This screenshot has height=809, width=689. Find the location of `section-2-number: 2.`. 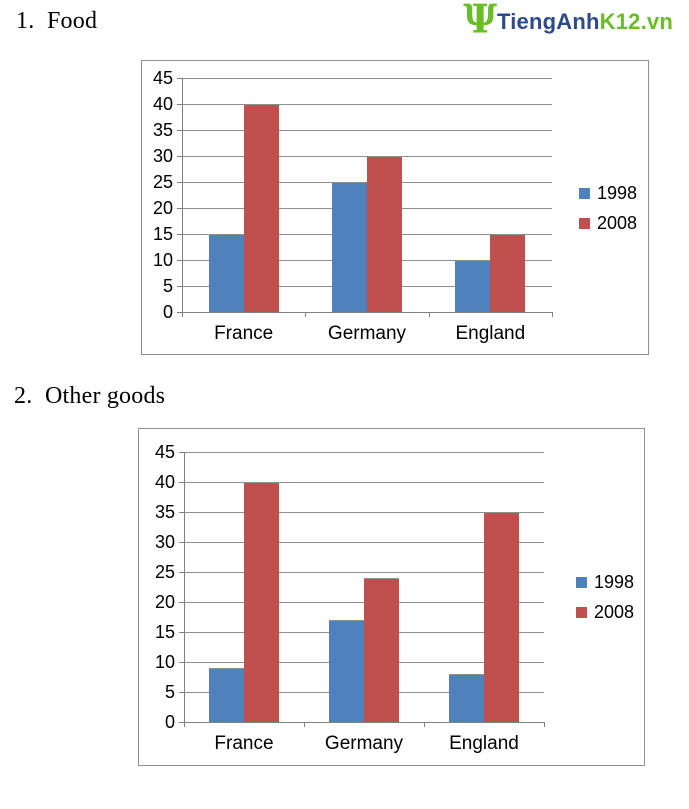

section-2-number: 2. is located at coordinates (23, 396).